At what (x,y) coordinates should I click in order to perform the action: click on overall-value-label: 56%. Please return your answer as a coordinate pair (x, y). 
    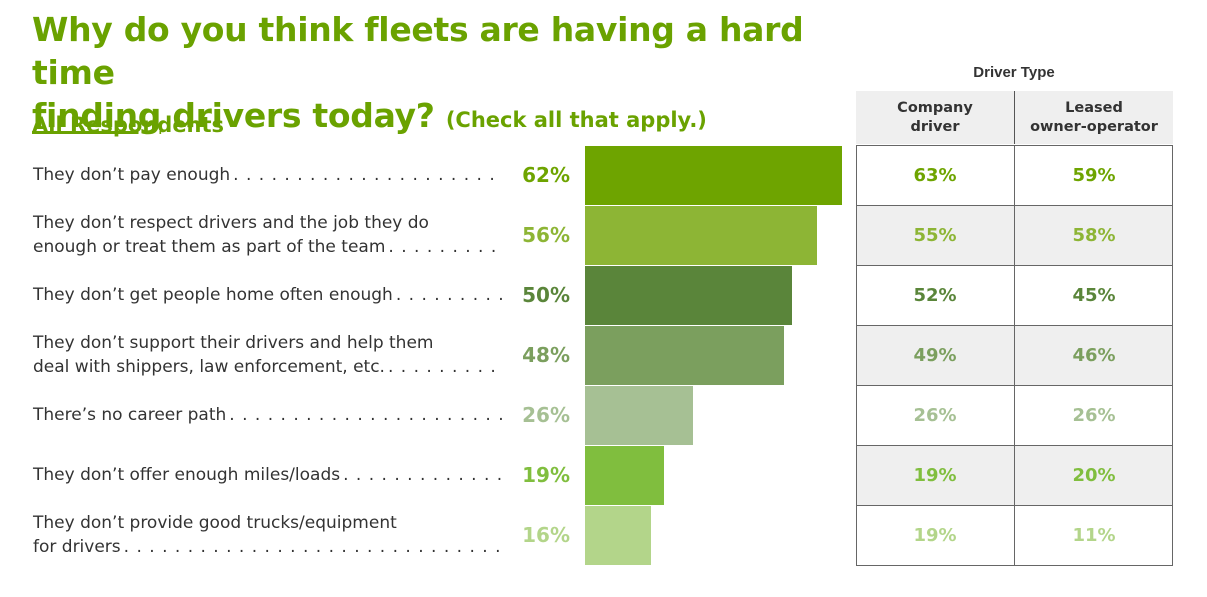
    Looking at the image, I should click on (546, 235).